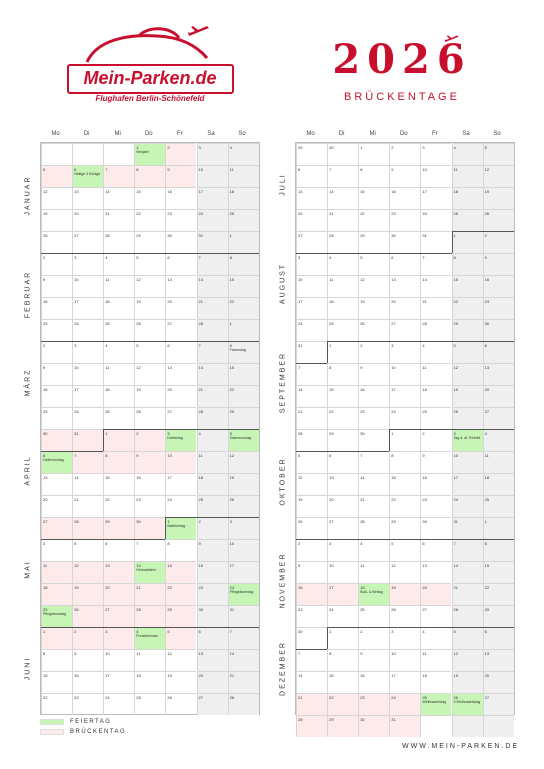 This screenshot has height=769, width=544. Describe the element at coordinates (299, 455) in the screenshot. I see `day-number: 5` at that location.